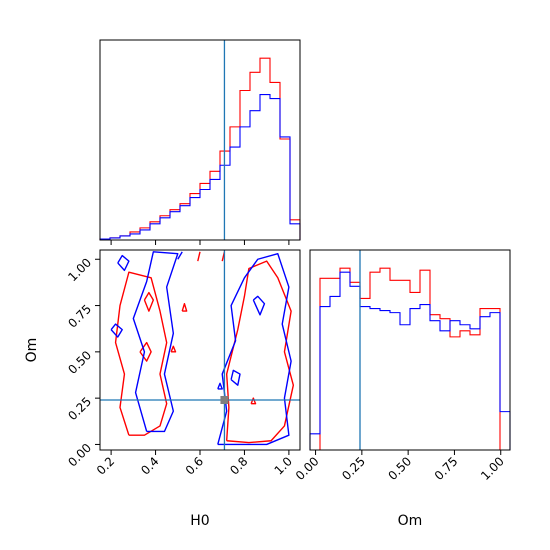 The width and height of the screenshot is (550, 550). I want to click on contour-frame, so click(200, 350).